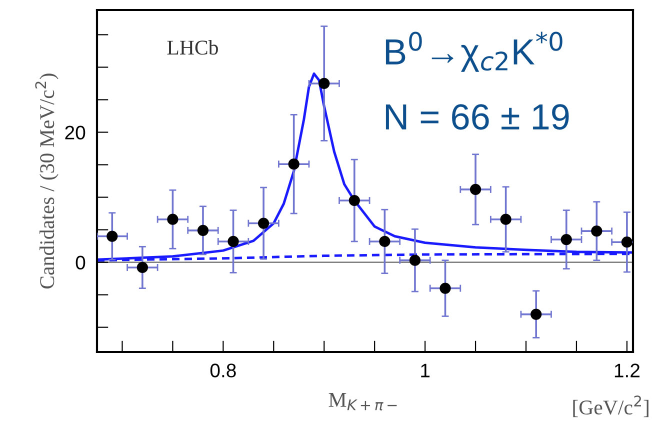  Describe the element at coordinates (81, 263) in the screenshot. I see `y-tick-label: 0` at that location.